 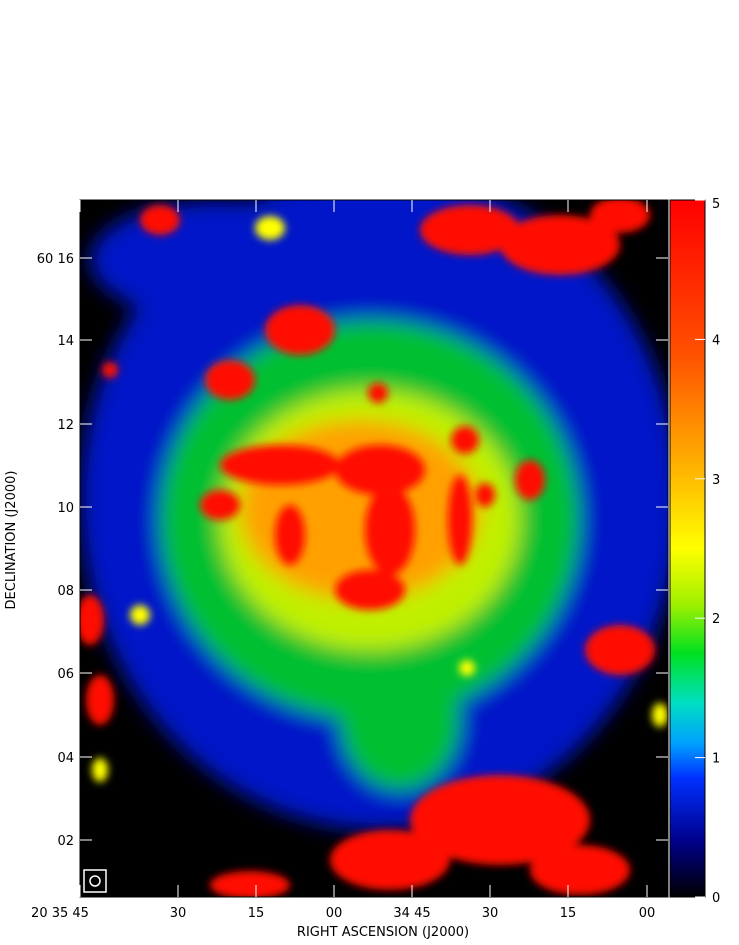 I want to click on colorbar-tick-label: 4, so click(x=716, y=340).